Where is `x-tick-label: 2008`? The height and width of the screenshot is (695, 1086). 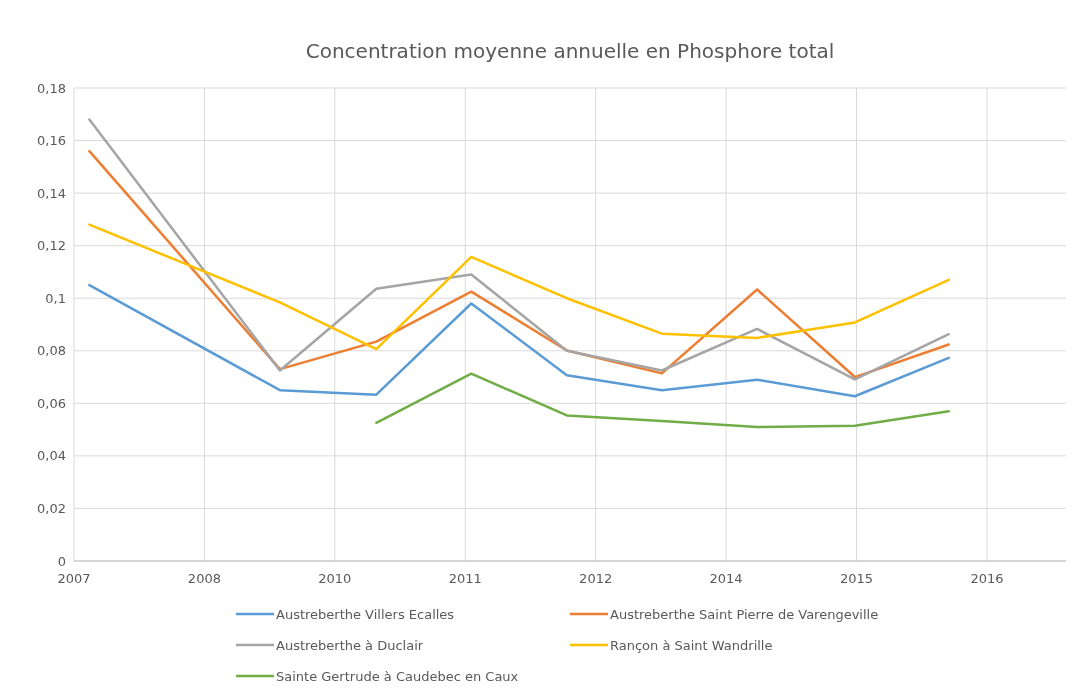
x-tick-label: 2008 is located at coordinates (204, 578).